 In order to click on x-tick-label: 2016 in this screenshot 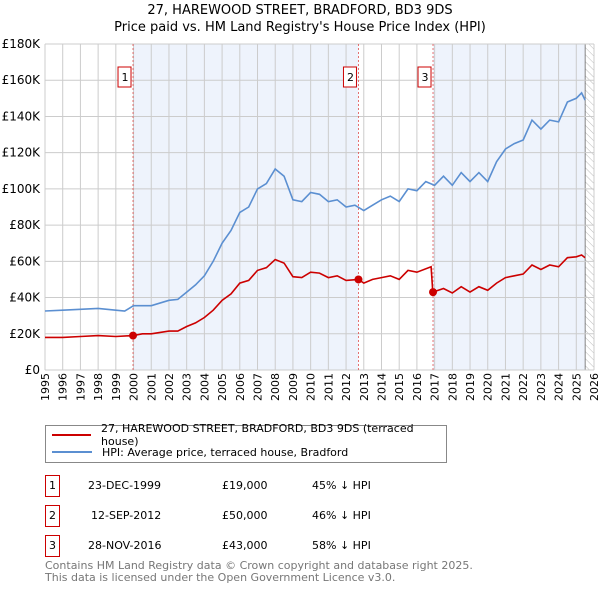, I will do `click(417, 387)`.